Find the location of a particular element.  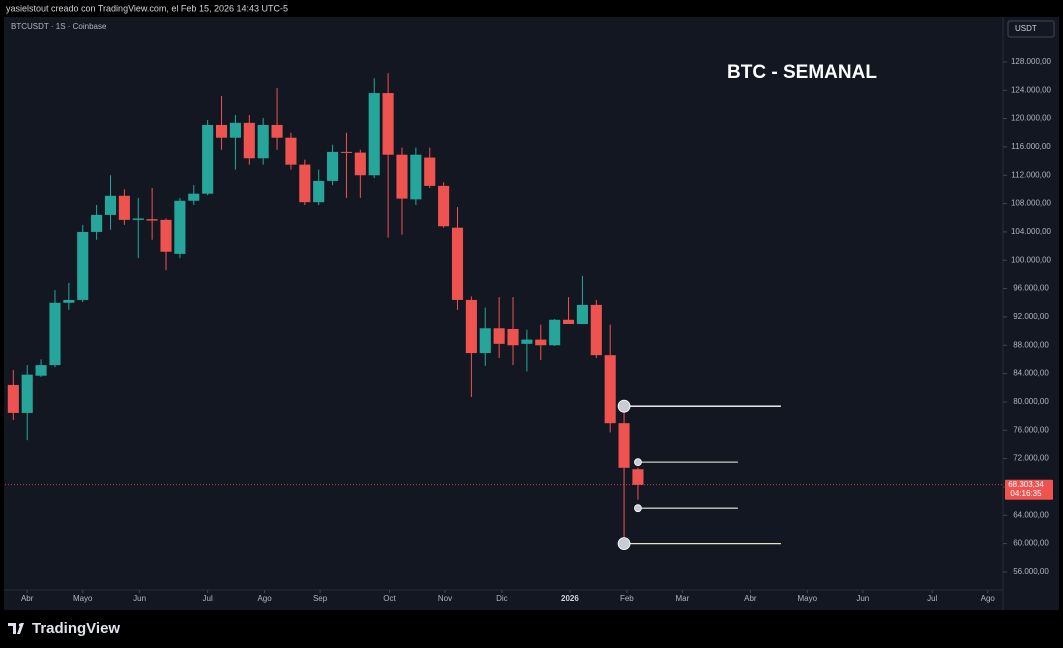

x-tick-label: Sep is located at coordinates (320, 598).